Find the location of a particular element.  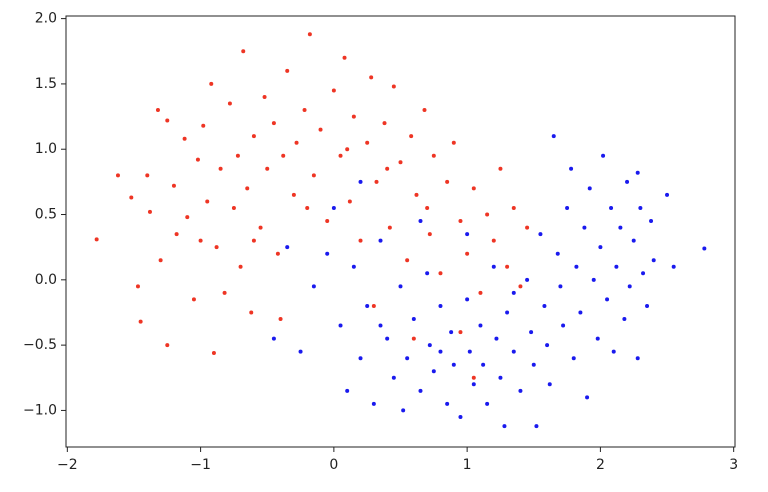

x-tick-label: 1 is located at coordinates (467, 465).